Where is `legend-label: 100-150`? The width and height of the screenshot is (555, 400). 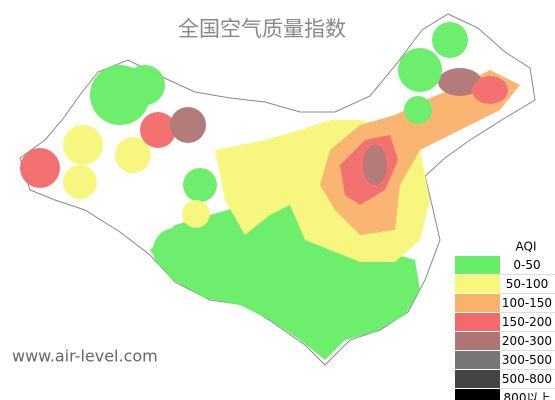 legend-label: 100-150 is located at coordinates (527, 303).